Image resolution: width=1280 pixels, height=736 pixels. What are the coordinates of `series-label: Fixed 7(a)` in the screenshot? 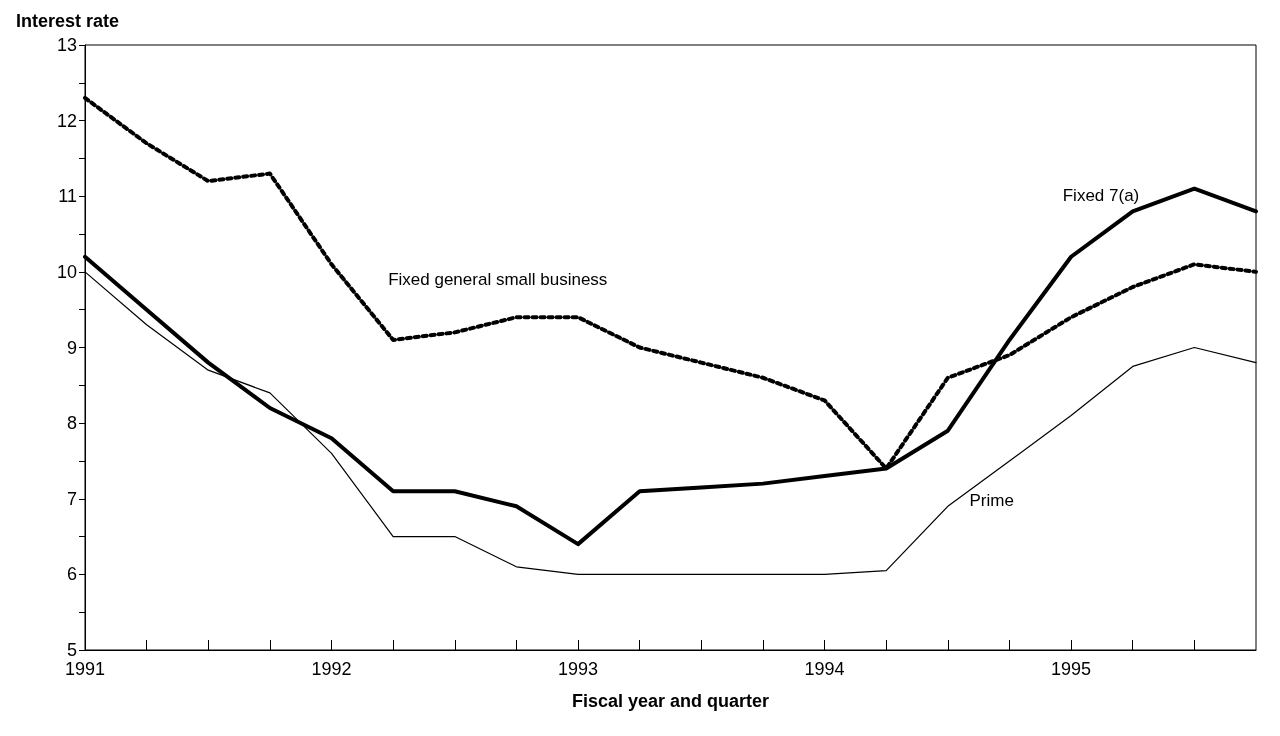 It's located at (1101, 195).